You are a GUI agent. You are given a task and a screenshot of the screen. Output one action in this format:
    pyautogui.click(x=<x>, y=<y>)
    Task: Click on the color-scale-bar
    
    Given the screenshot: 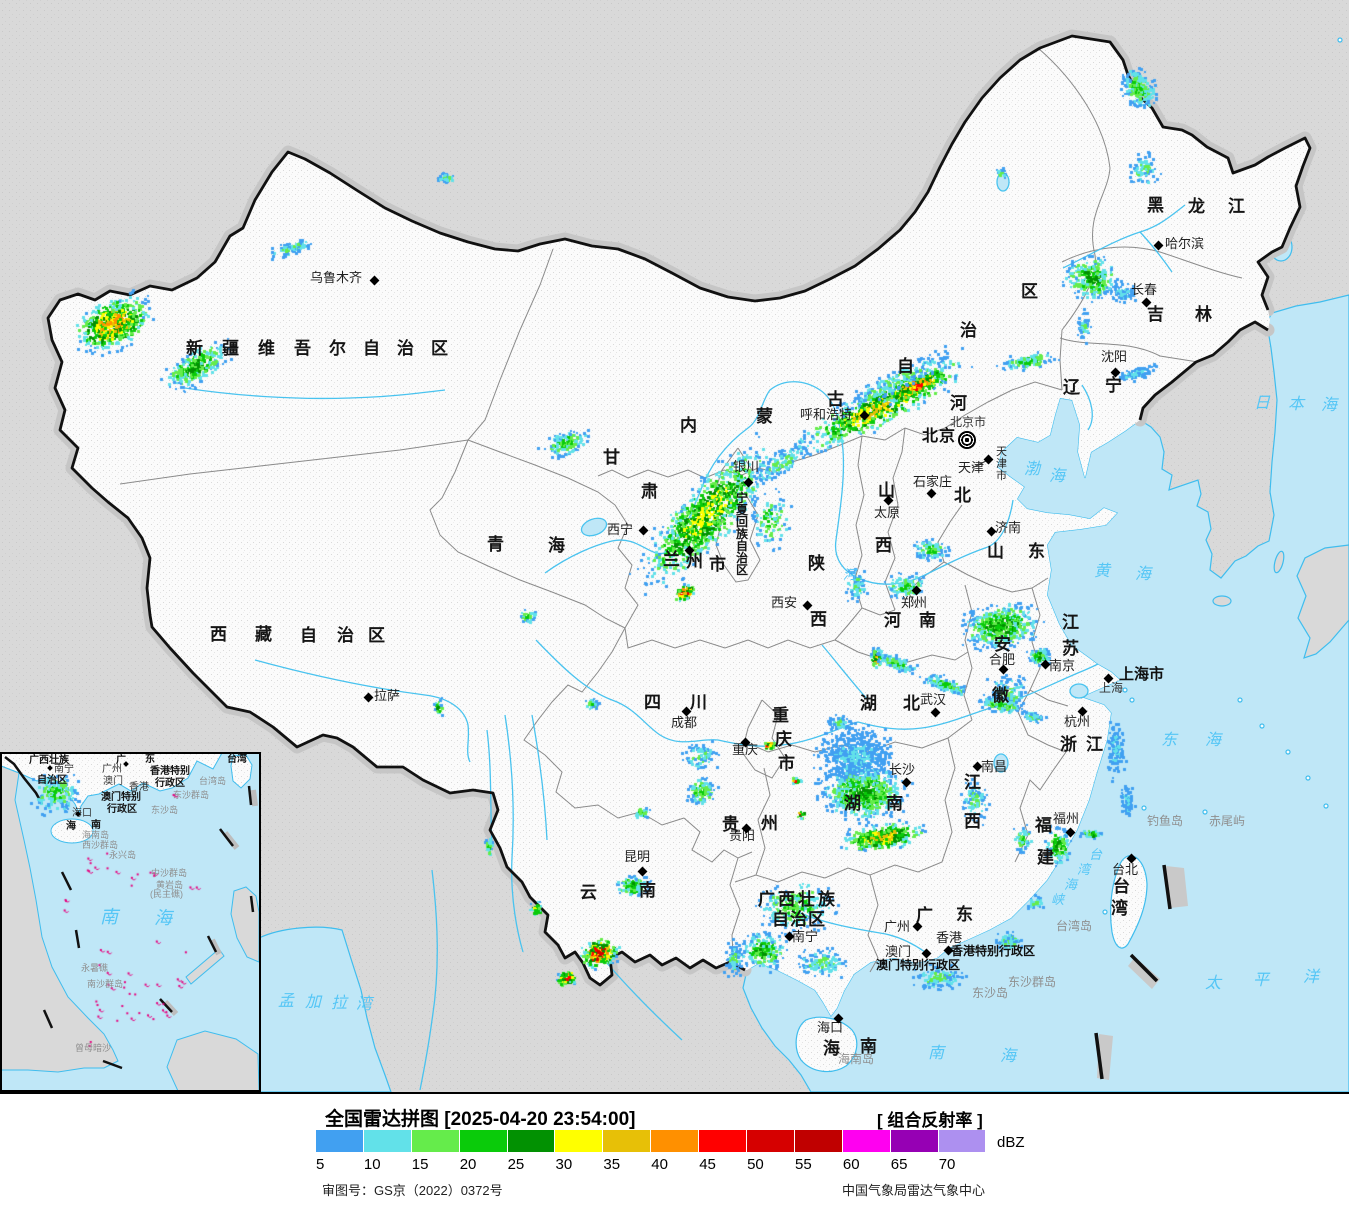 What is the action you would take?
    pyautogui.click(x=651, y=1141)
    